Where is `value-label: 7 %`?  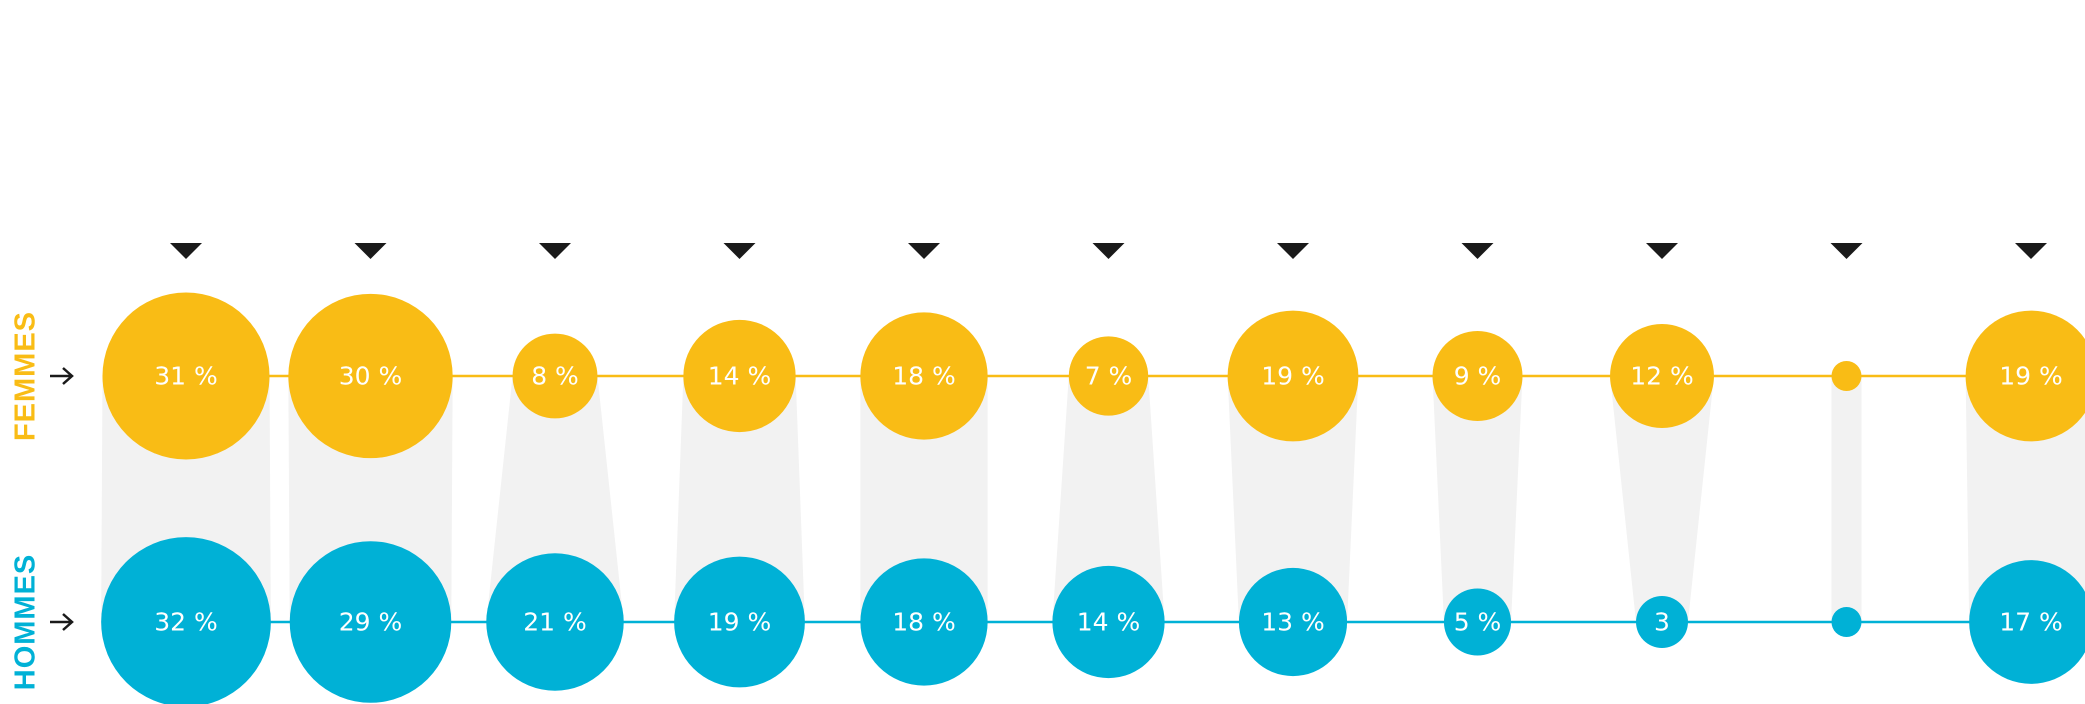 value-label: 7 % is located at coordinates (1109, 376).